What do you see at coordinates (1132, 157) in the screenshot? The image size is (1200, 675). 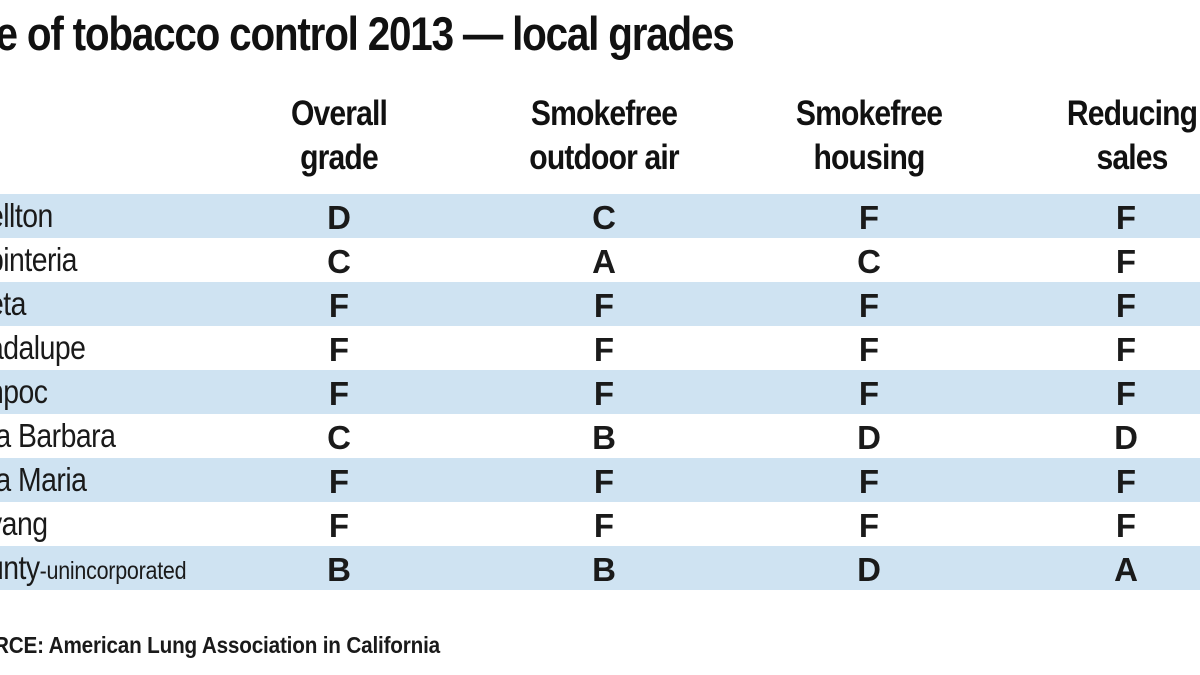 I see `column-header-line2: sales` at bounding box center [1132, 157].